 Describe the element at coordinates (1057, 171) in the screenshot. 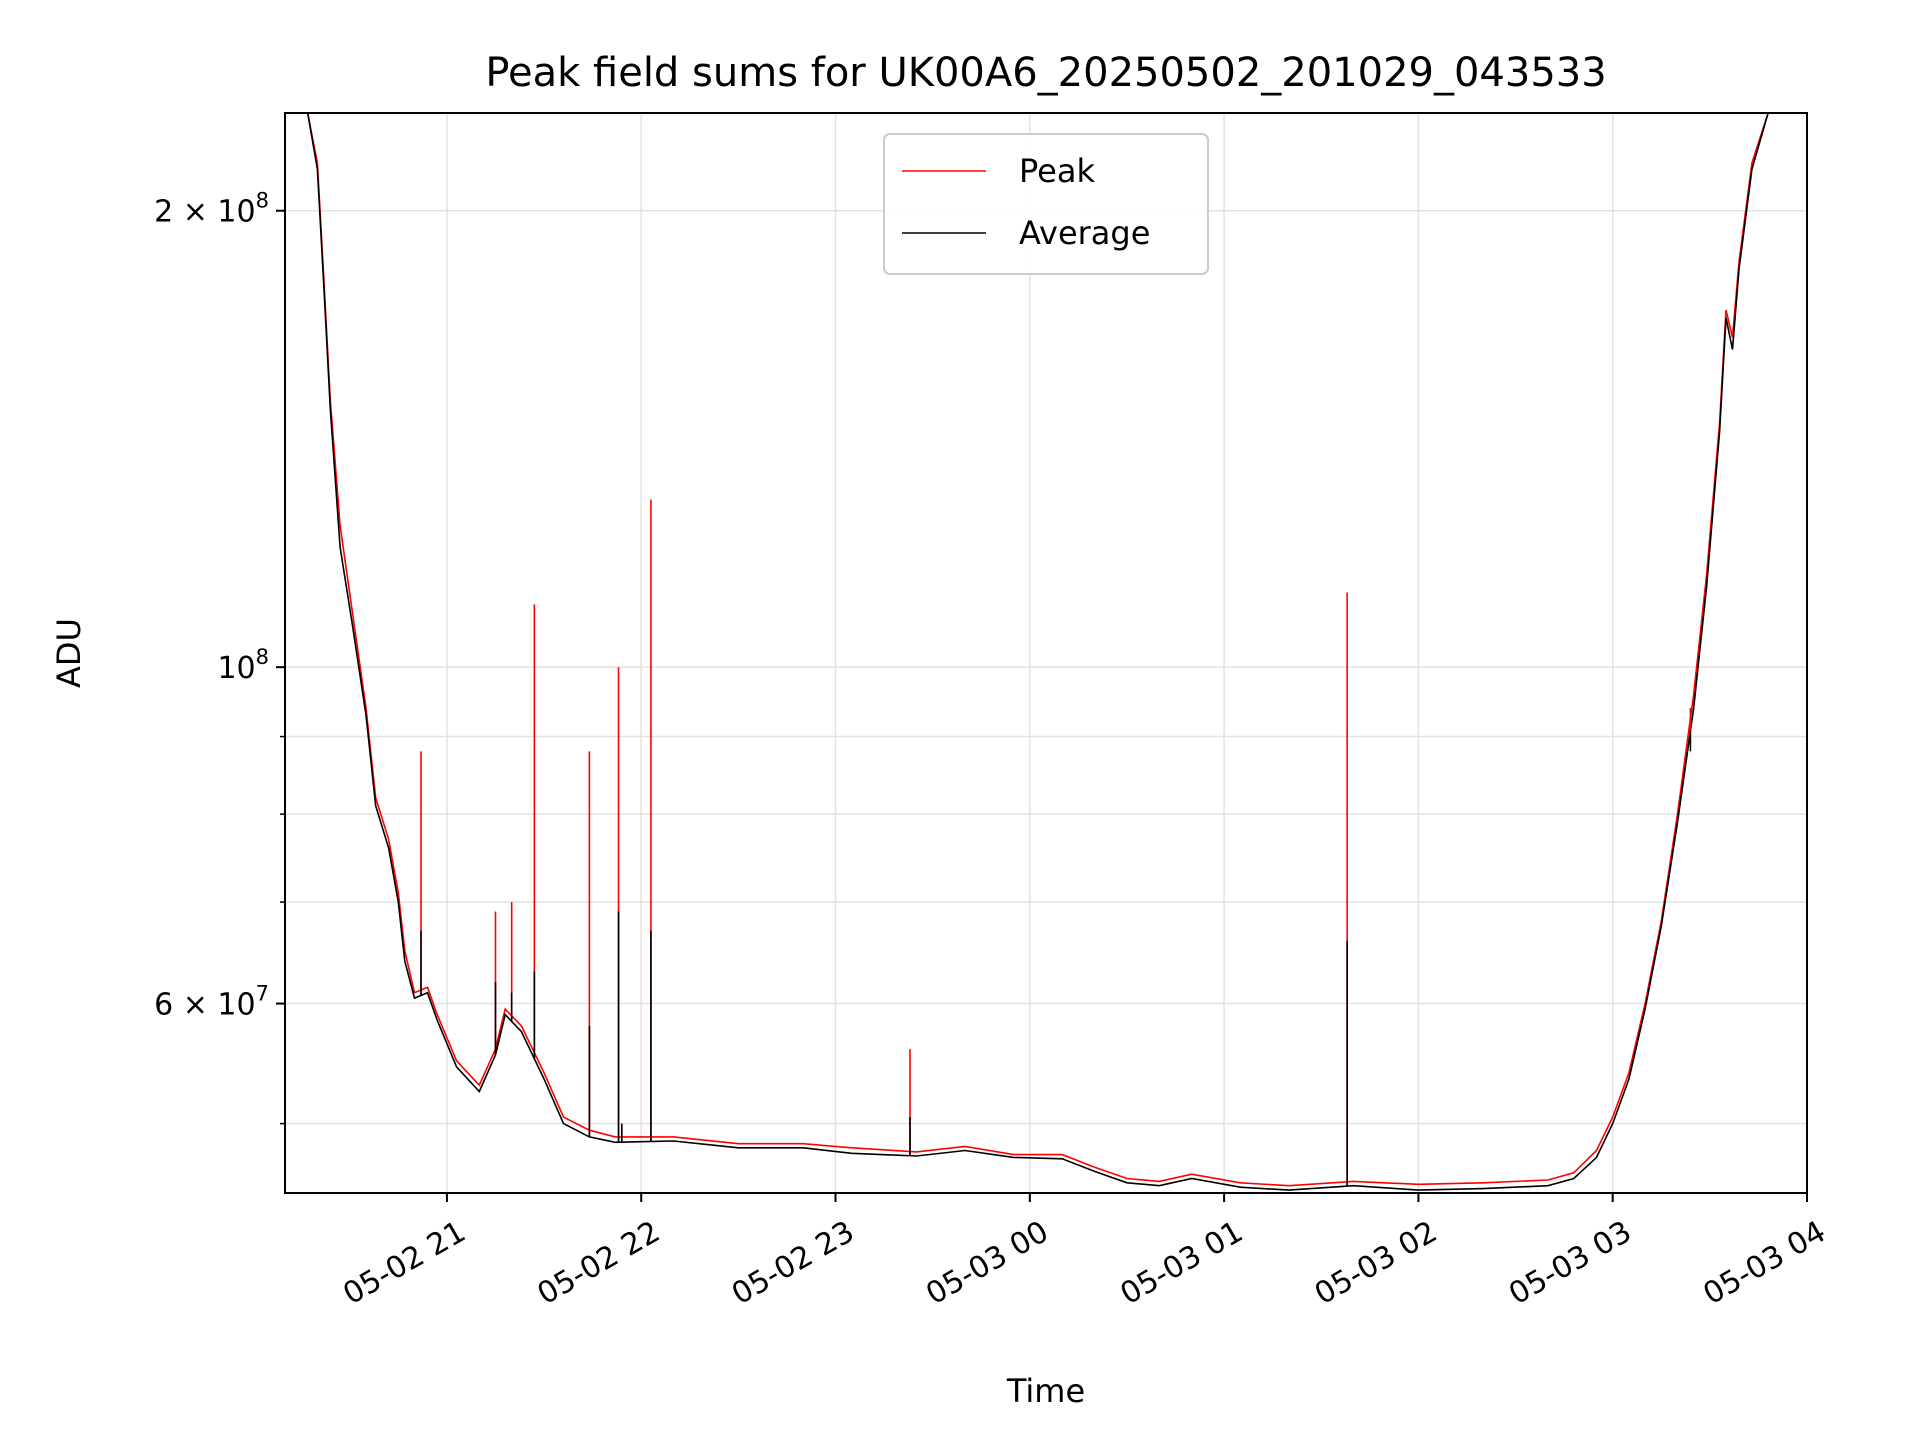

I see `legend-label-peak: Peak` at that location.